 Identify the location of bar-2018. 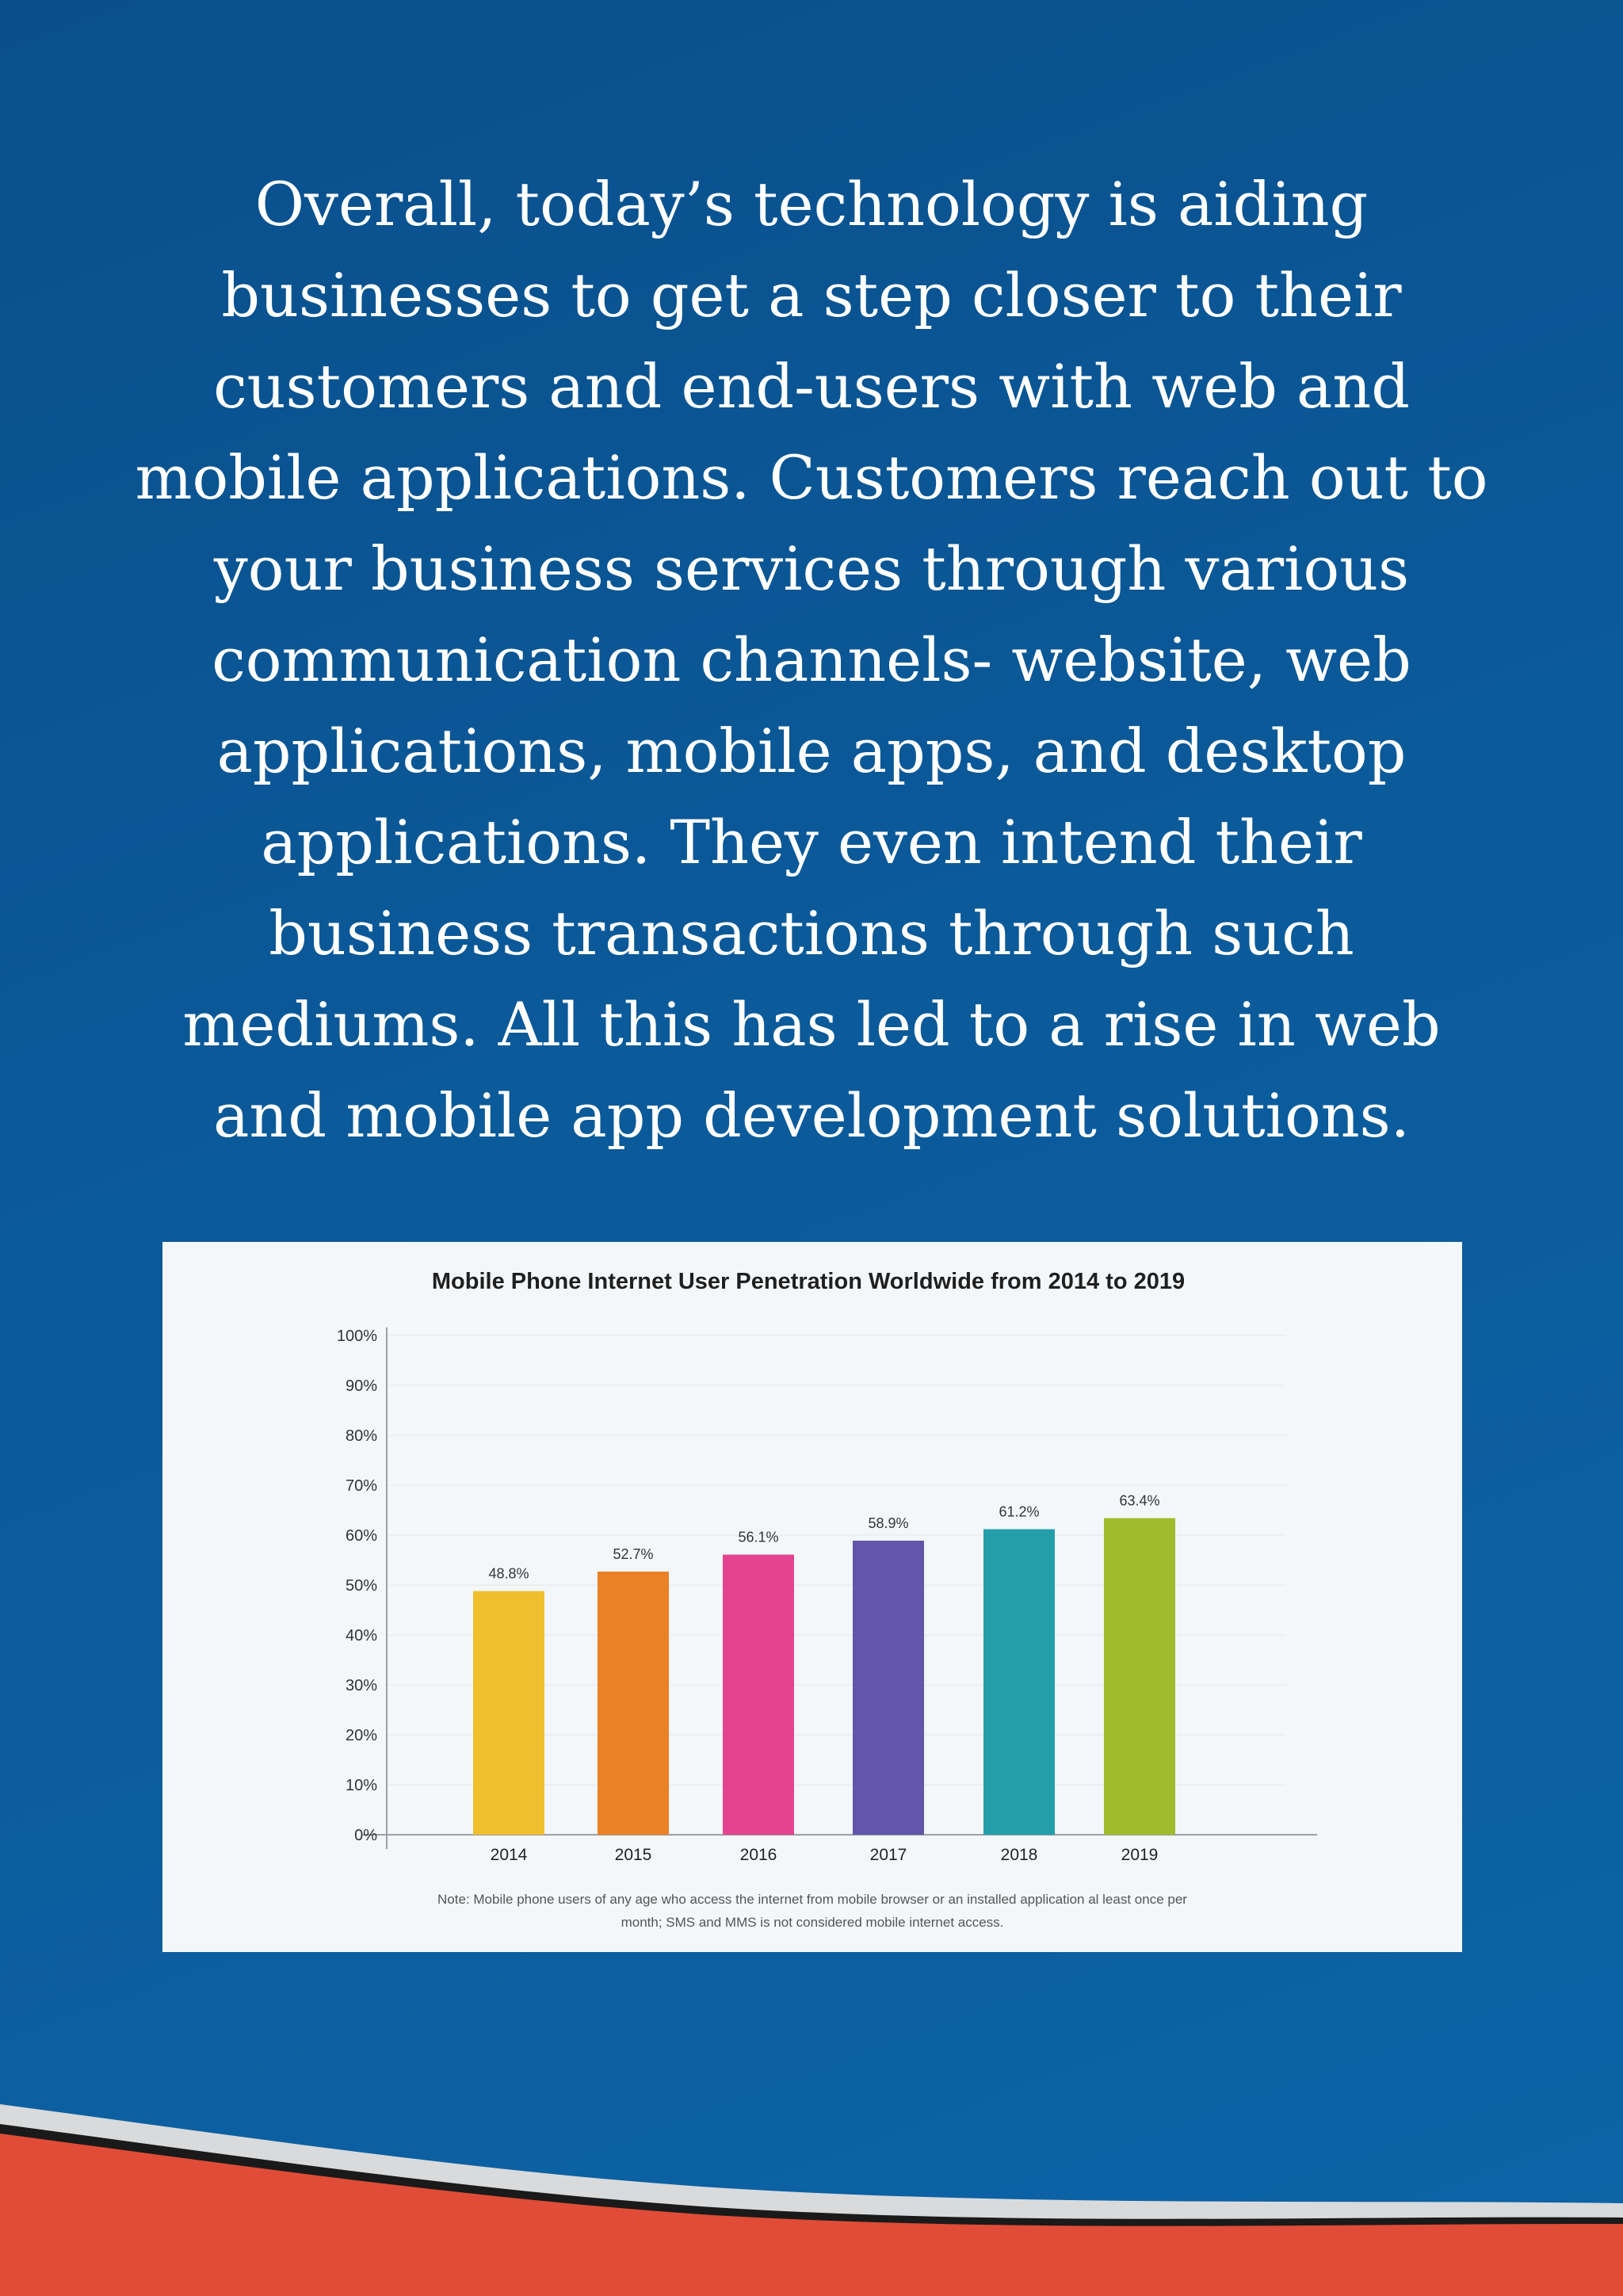
(1019, 1682).